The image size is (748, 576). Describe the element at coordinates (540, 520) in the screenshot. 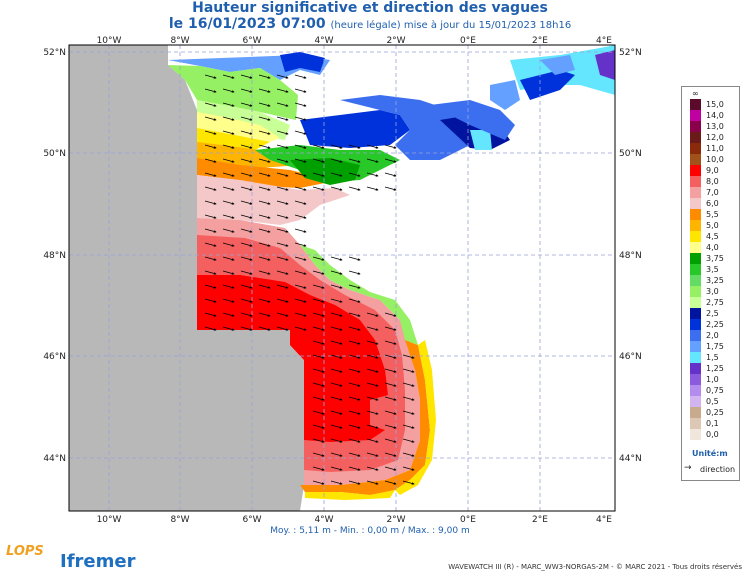

I see `lon-label-bottom: 2°E` at that location.